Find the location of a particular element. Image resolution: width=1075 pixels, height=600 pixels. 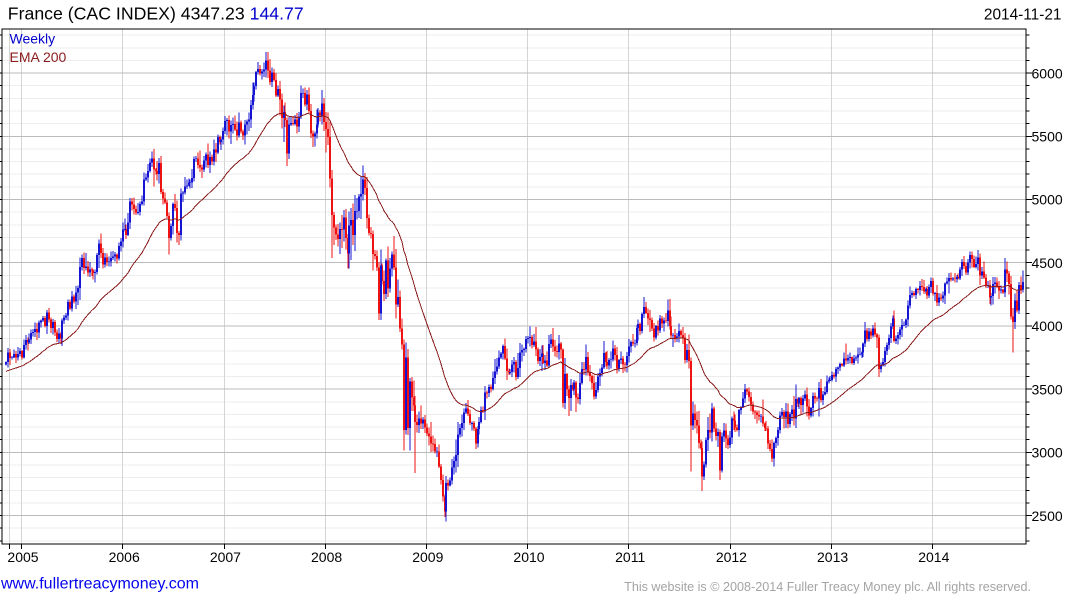

svg-text: 2500 is located at coordinates (1047, 516).